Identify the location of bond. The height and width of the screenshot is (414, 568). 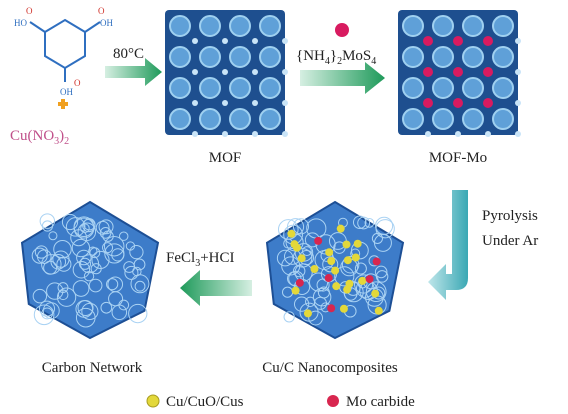
(37, 27).